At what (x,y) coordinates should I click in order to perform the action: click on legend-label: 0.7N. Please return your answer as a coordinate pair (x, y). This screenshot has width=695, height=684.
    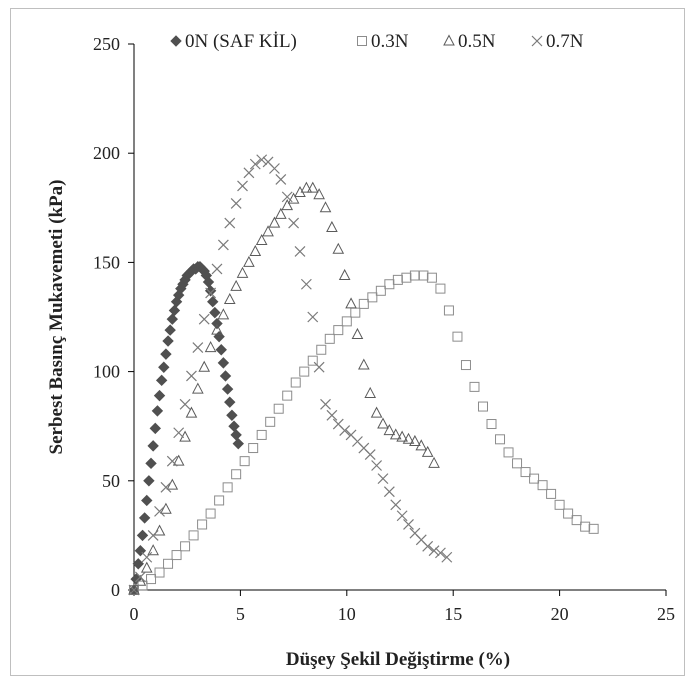
    Looking at the image, I should click on (565, 41).